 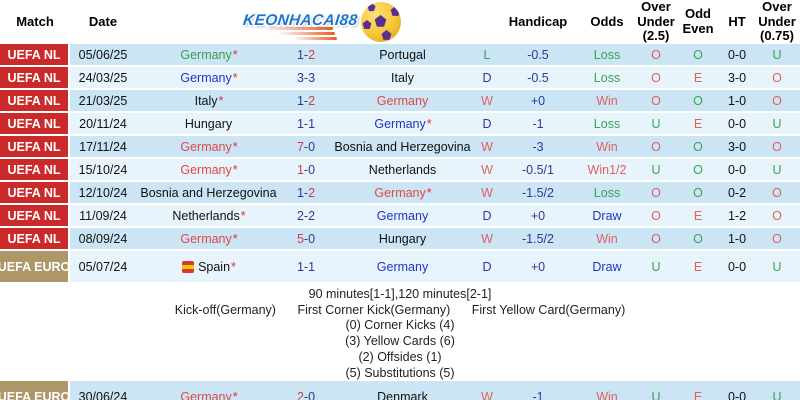 I want to click on handicap-value: -1, so click(x=538, y=394).